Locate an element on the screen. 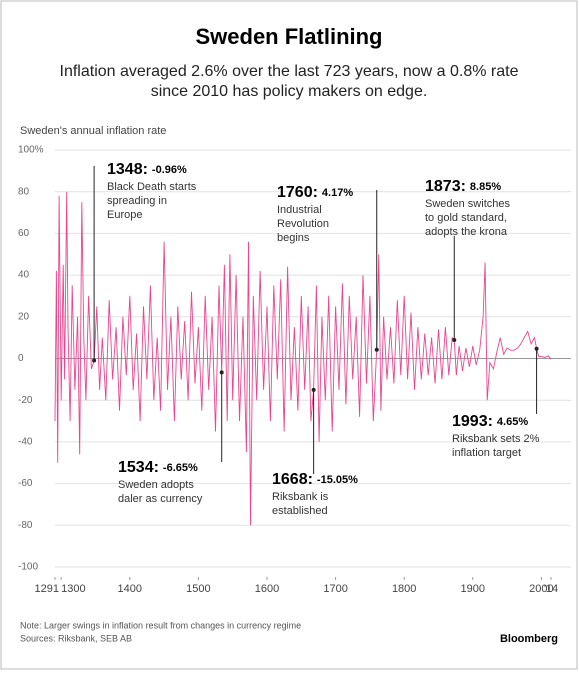 This screenshot has width=579, height=676. annotation-heading: 1668: -15.05% is located at coordinates (315, 479).